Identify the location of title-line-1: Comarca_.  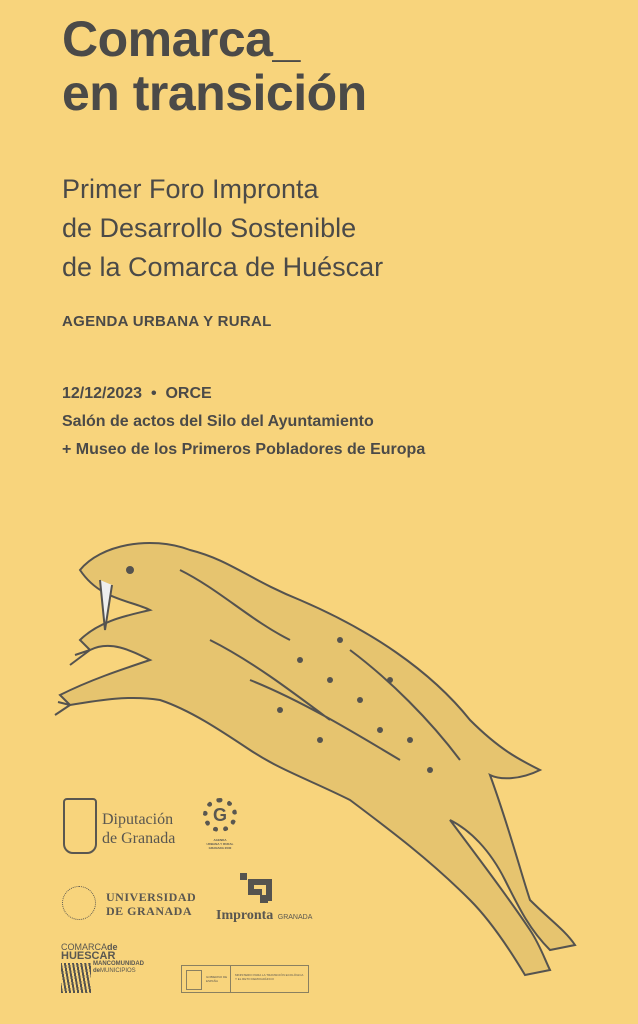
(181, 39).